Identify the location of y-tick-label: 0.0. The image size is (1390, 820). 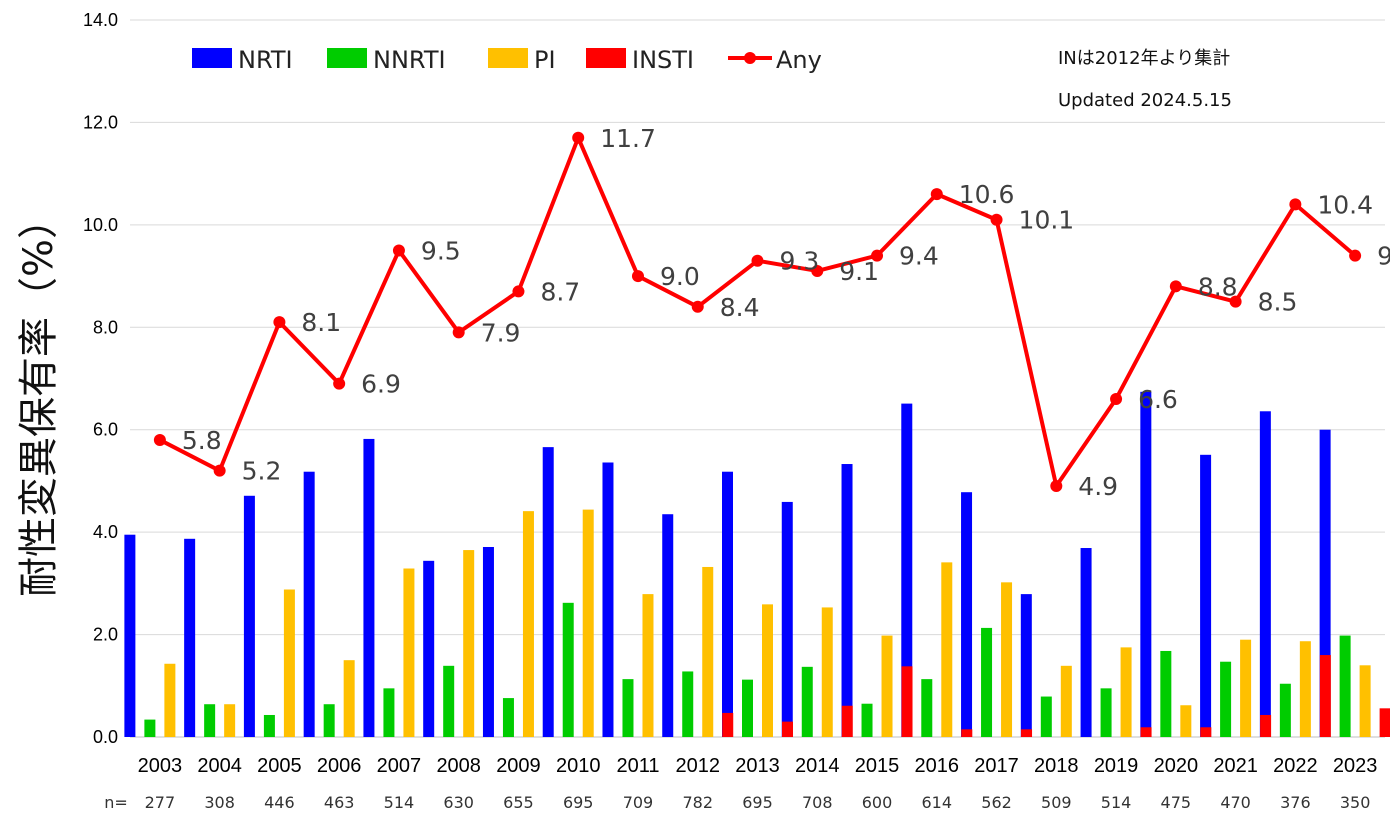
(105, 737).